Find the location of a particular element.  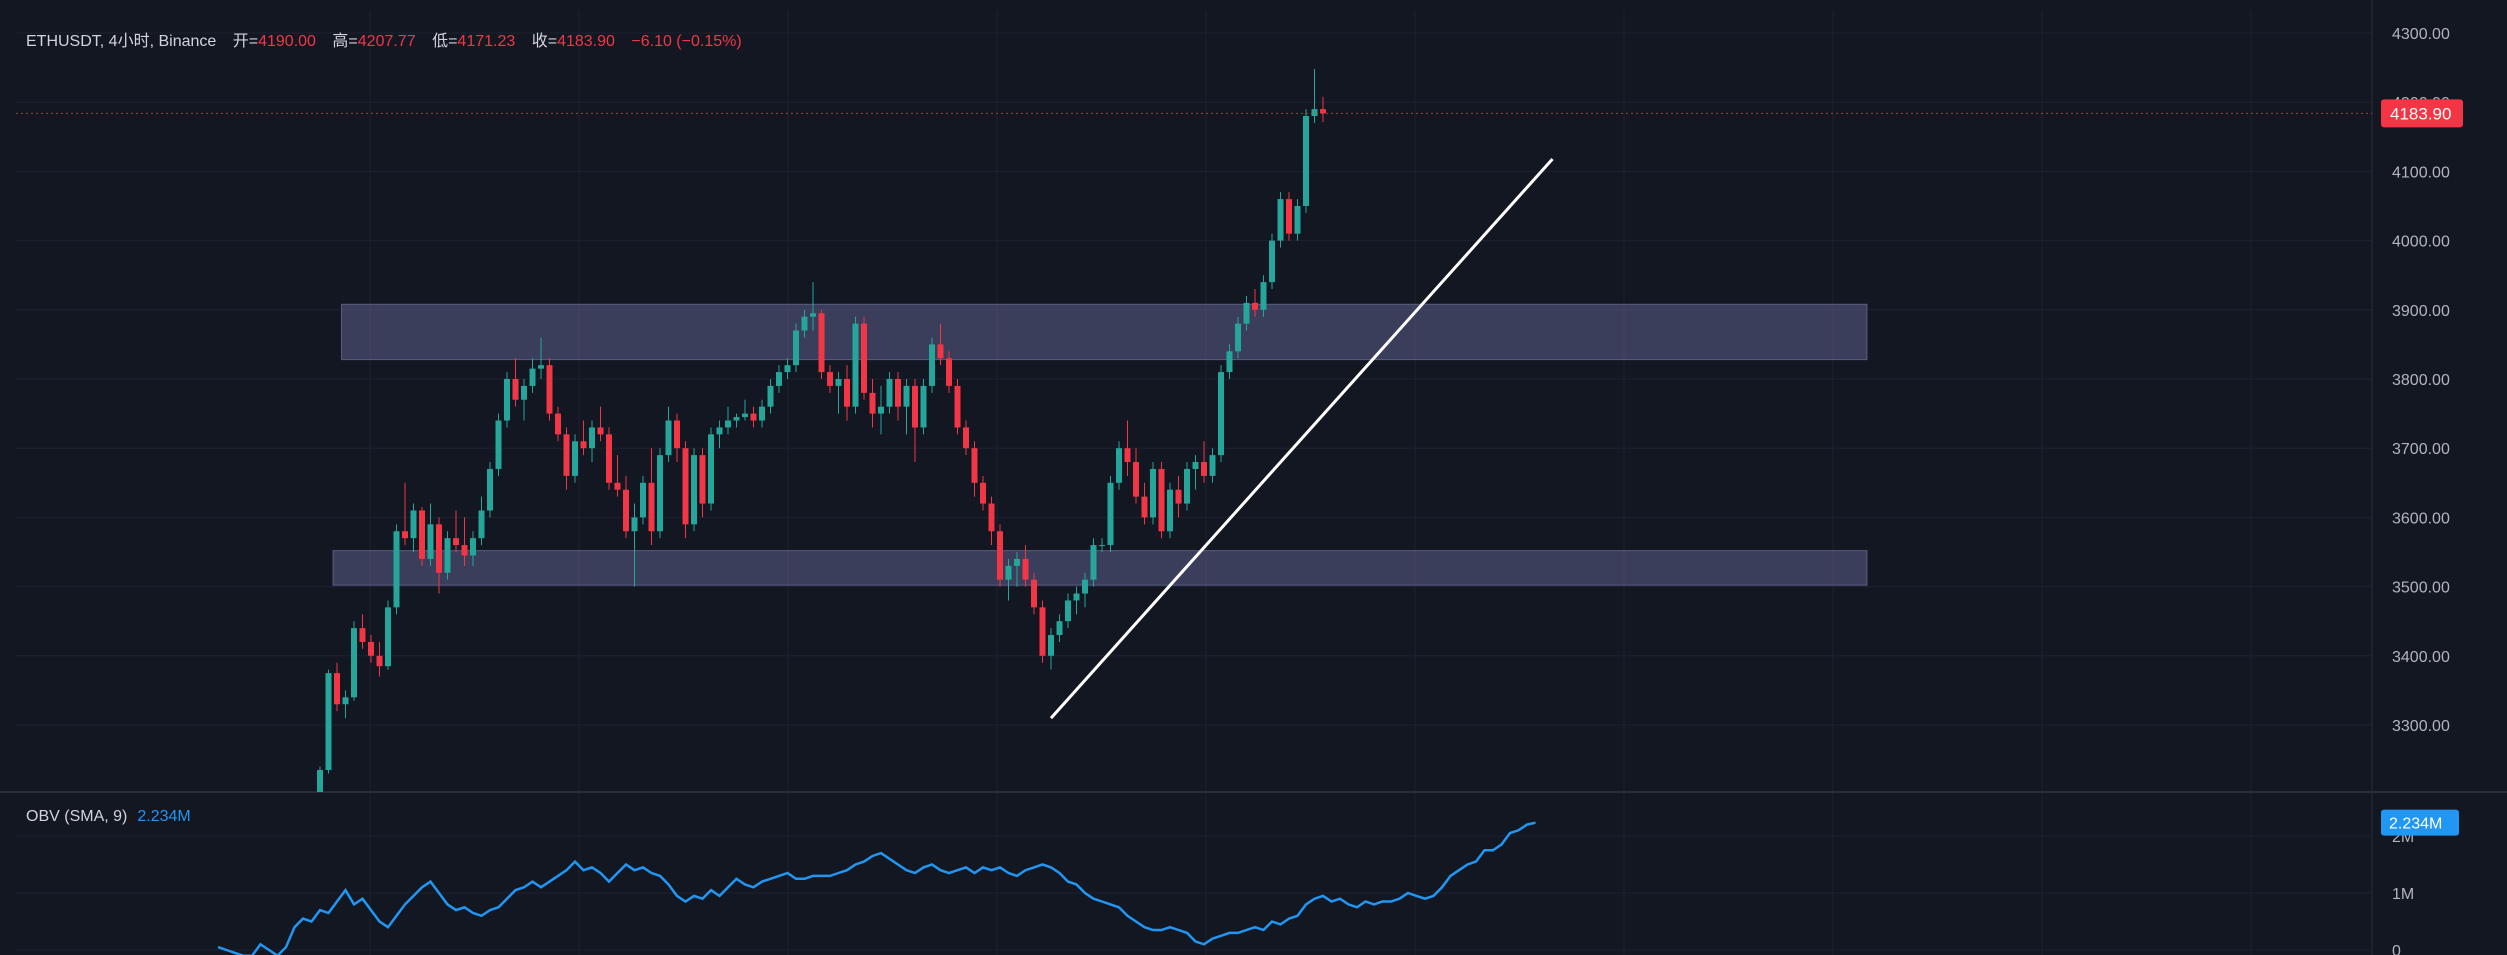

price-axis-tick: 4100.00 is located at coordinates (2421, 172).